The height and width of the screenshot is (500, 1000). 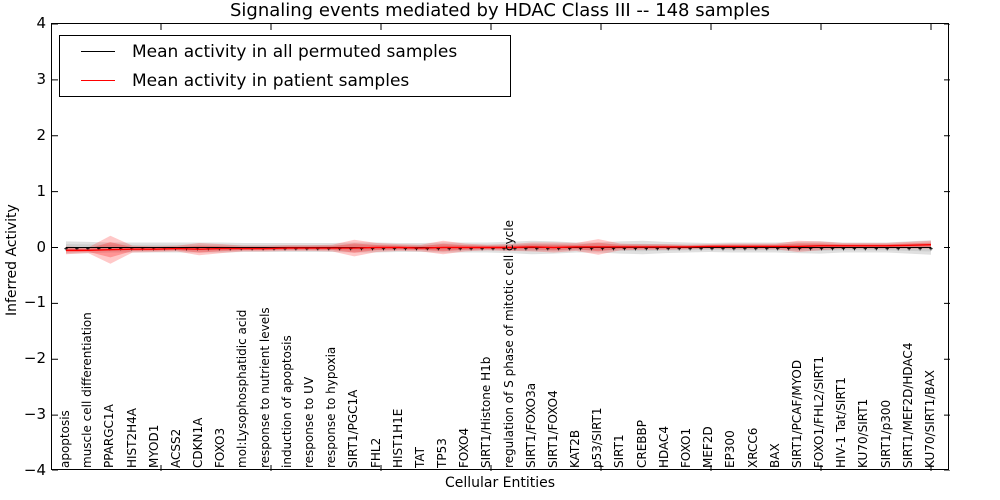 I want to click on patient-std-band, so click(x=498, y=249).